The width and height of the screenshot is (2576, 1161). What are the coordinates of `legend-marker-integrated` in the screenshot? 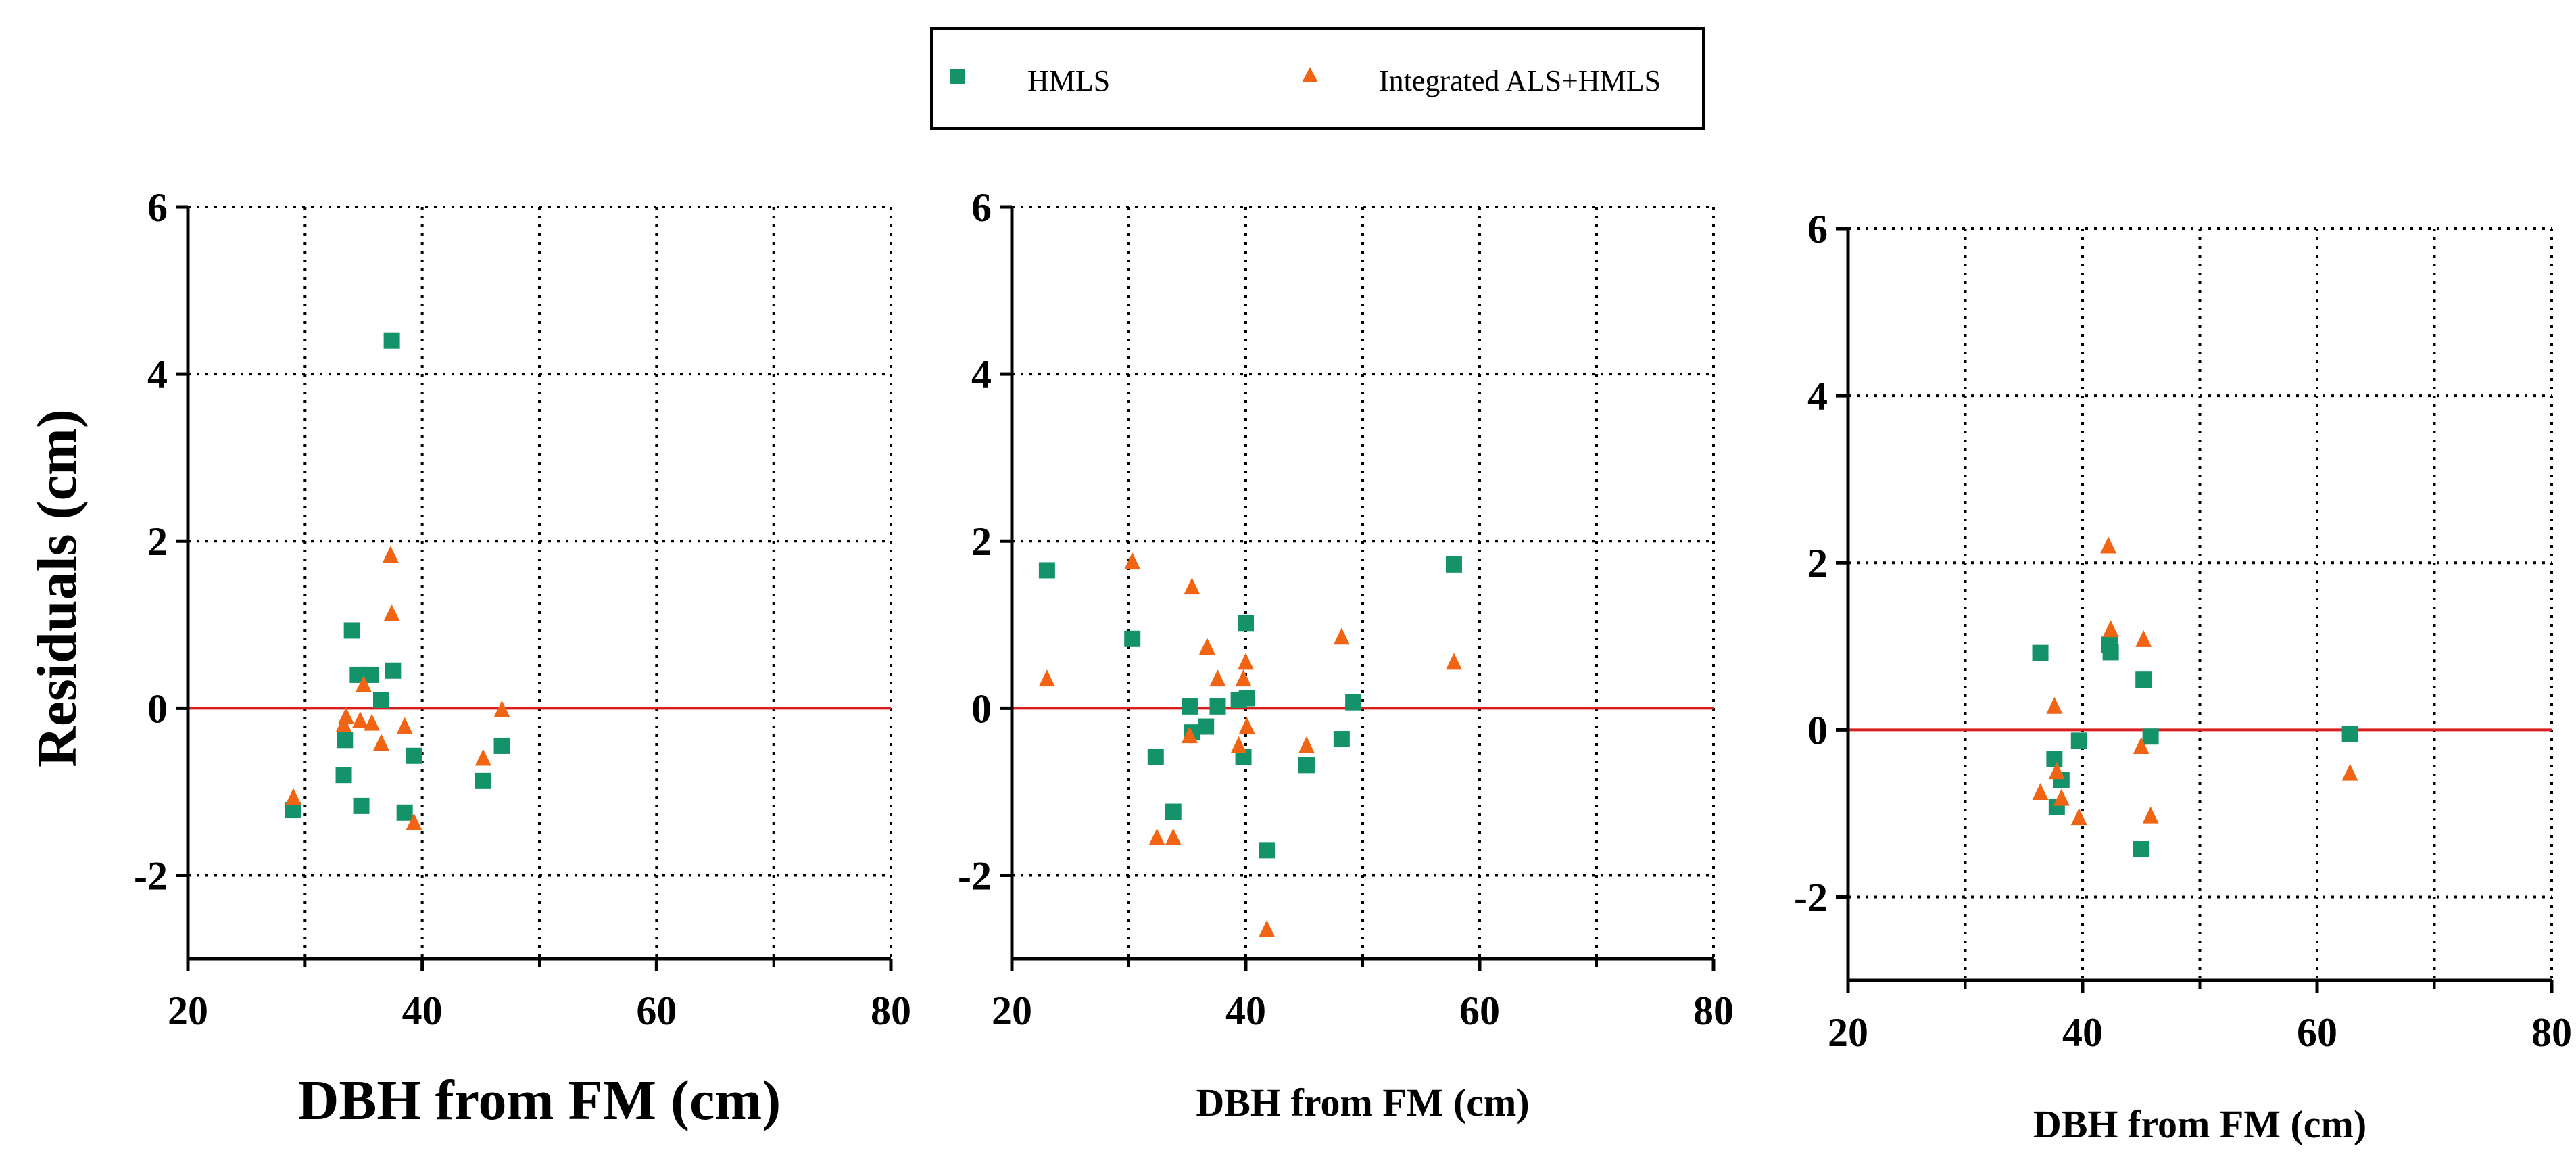 It's located at (1310, 74).